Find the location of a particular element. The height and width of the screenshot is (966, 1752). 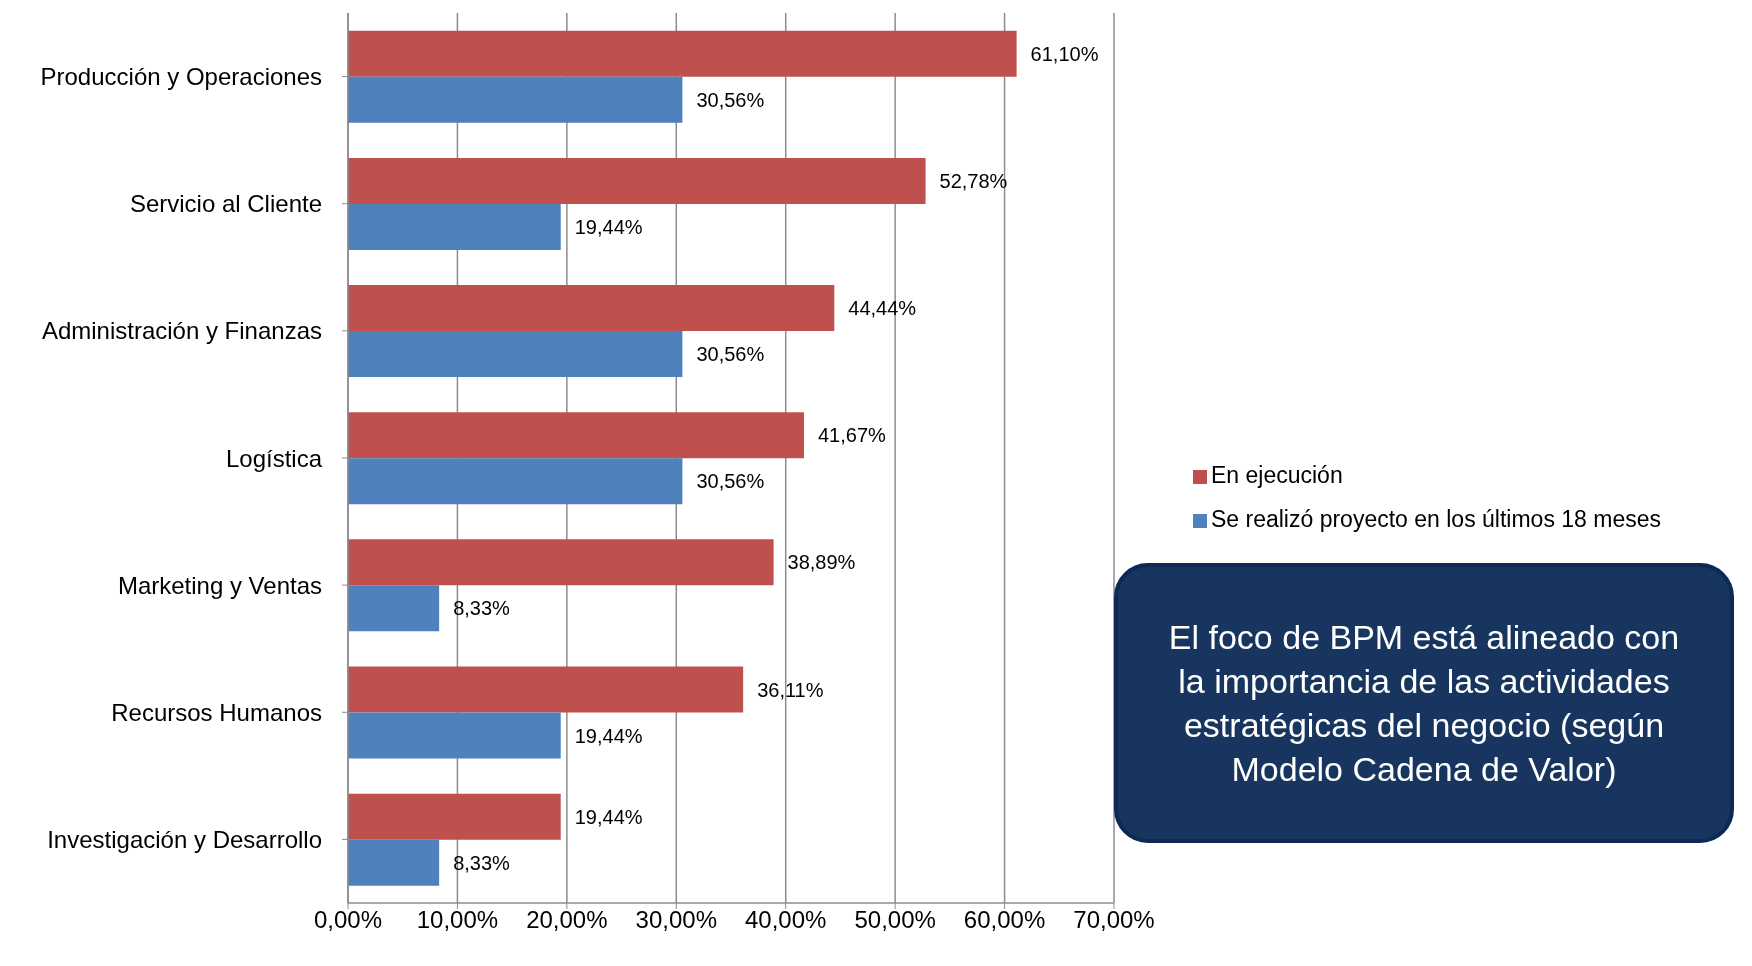

data-label: 52,78% is located at coordinates (973, 180).